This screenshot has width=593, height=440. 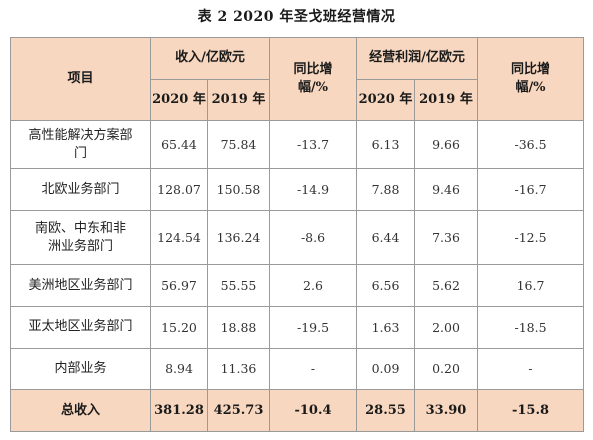 What do you see at coordinates (179, 327) in the screenshot?
I see `revenue-2020: 15.20` at bounding box center [179, 327].